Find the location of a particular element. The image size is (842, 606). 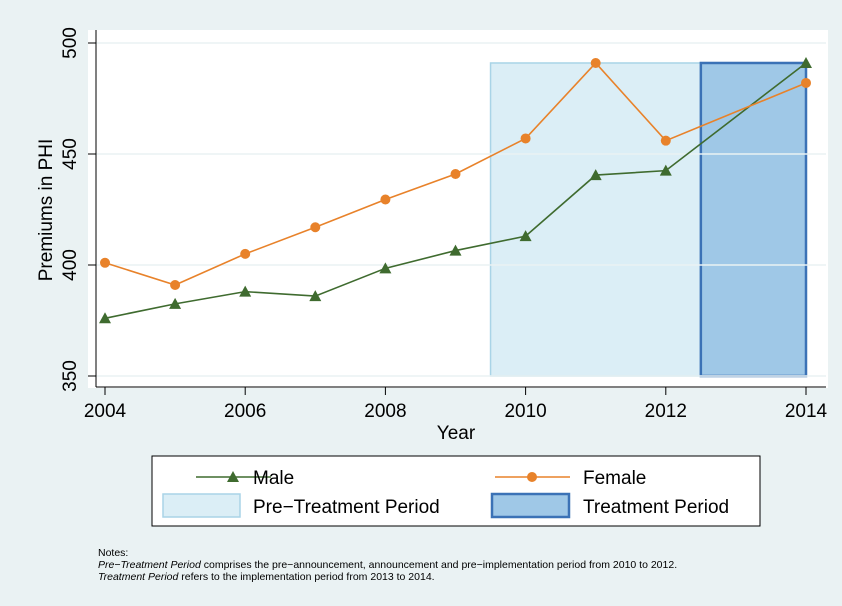

legend-label: Pre−Treatment Period is located at coordinates (346, 507).